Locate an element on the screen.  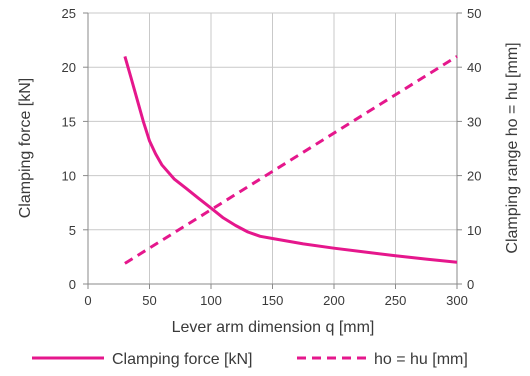
left-axis-title: Clamping force [kN] is located at coordinates (25, 148).